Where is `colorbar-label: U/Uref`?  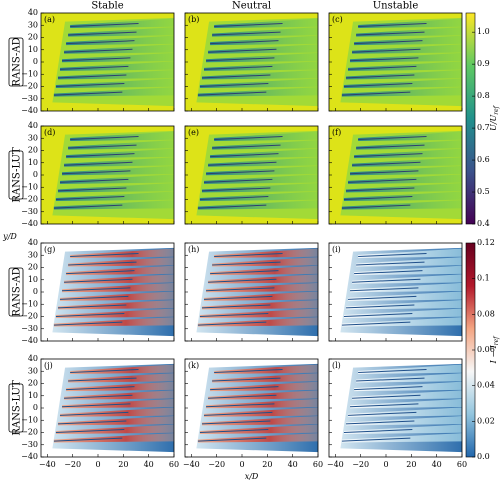
colorbar-label: U/Uref is located at coordinates (494, 117).